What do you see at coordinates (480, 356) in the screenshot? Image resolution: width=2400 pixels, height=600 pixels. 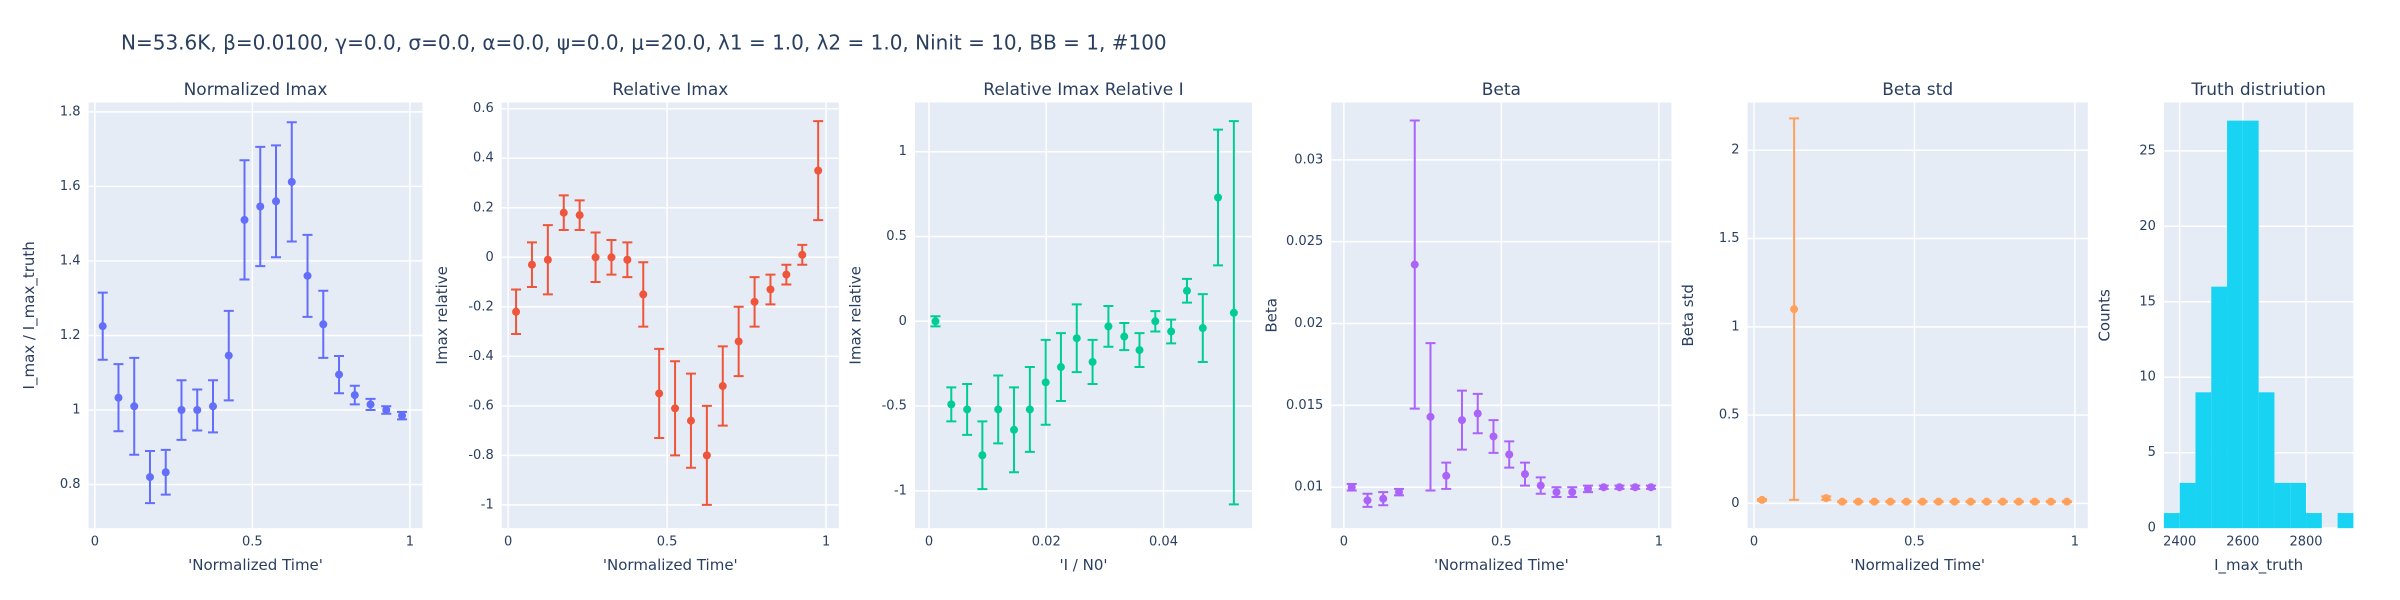 I see `y-tick-label: -0.4` at bounding box center [480, 356].